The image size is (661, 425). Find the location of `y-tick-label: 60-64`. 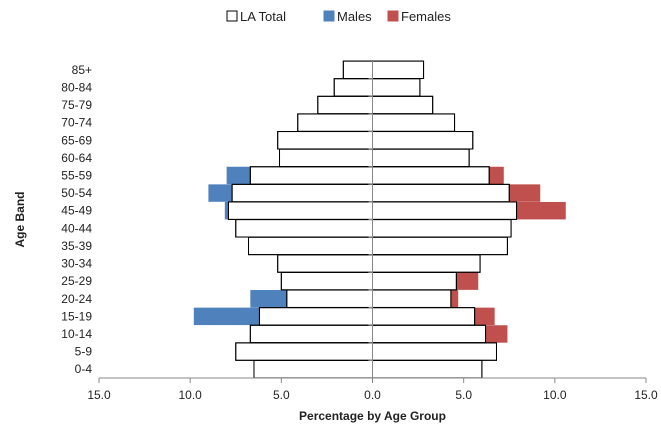

y-tick-label: 60-64 is located at coordinates (76, 158).